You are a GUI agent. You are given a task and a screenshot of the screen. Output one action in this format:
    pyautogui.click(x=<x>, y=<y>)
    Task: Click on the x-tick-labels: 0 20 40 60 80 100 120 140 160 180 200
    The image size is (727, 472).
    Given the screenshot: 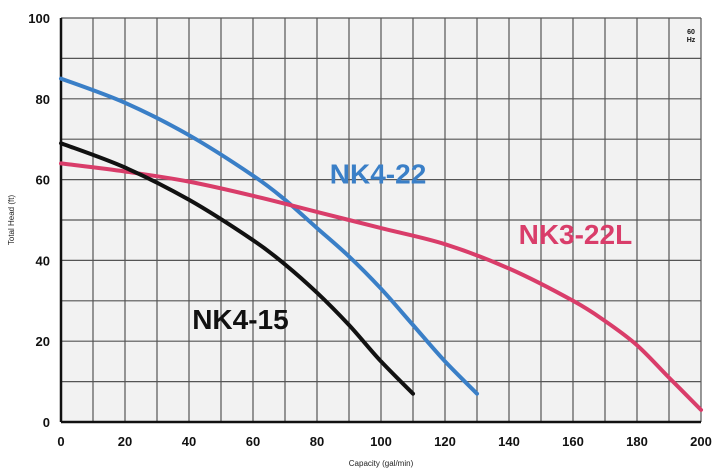 What is the action you would take?
    pyautogui.click(x=384, y=441)
    